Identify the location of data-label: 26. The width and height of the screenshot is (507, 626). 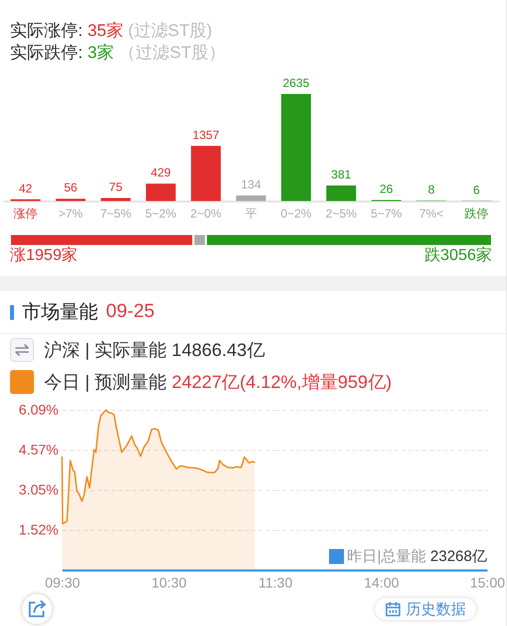
(387, 189).